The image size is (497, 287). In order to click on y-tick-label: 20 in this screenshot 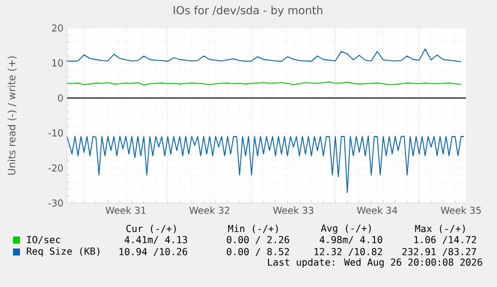, I will do `click(57, 28)`.